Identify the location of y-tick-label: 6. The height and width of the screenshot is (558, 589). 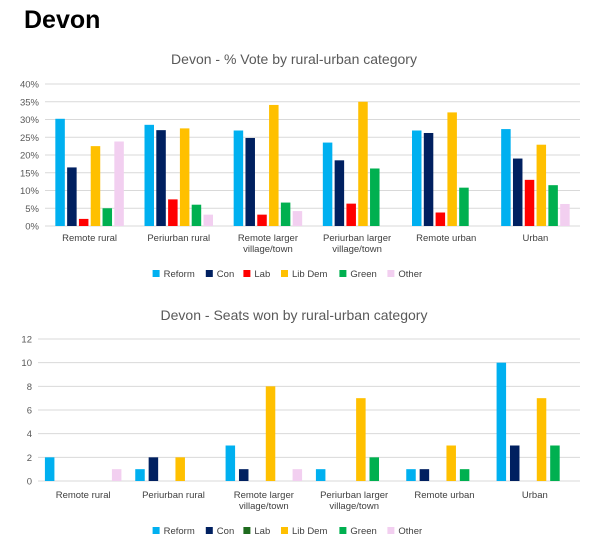
(29, 411).